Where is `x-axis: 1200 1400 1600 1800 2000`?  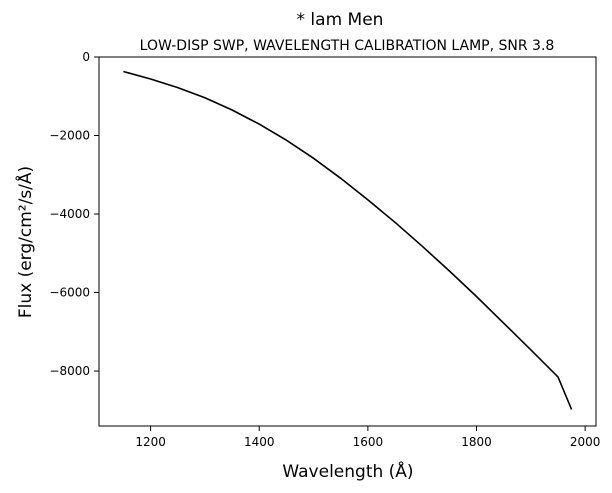
x-axis: 1200 1400 1600 1800 2000 is located at coordinates (367, 437).